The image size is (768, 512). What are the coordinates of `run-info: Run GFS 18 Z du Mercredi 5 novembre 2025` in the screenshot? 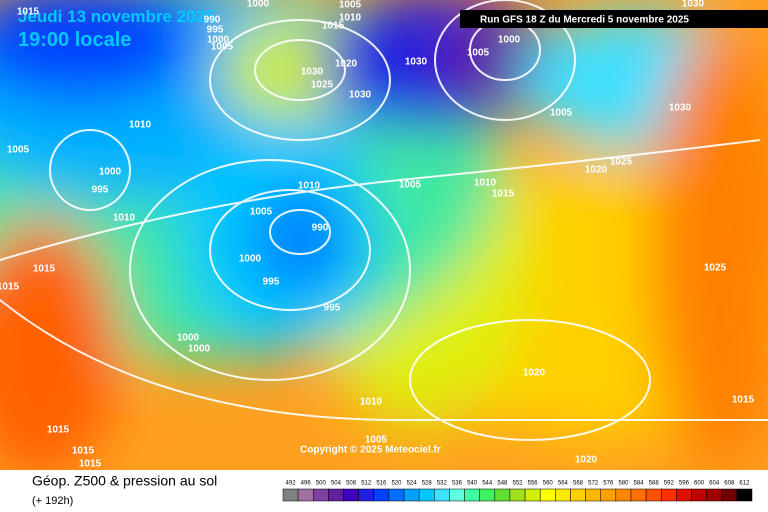 It's located at (584, 20).